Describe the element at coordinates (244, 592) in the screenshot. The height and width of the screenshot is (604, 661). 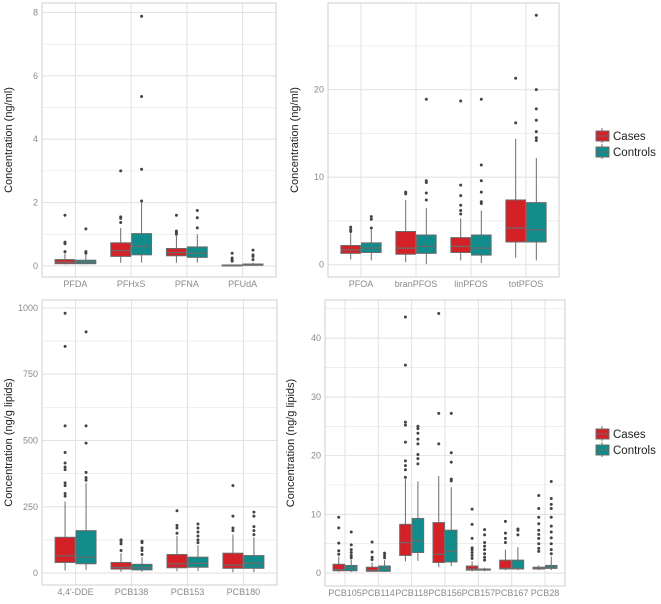
I see `x-tick-label: PCB180` at that location.